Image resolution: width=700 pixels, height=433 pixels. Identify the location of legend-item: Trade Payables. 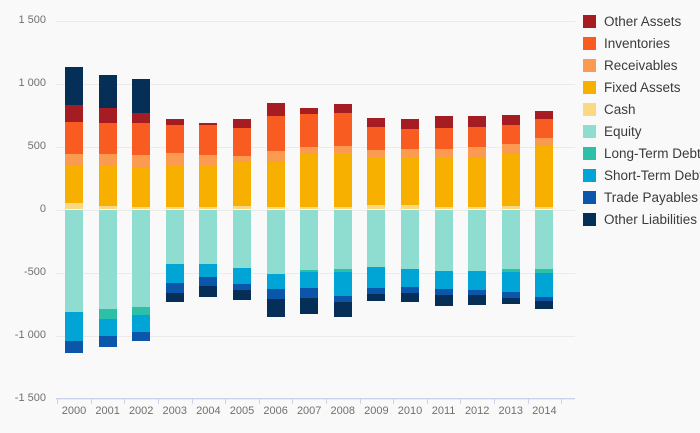
(641, 197).